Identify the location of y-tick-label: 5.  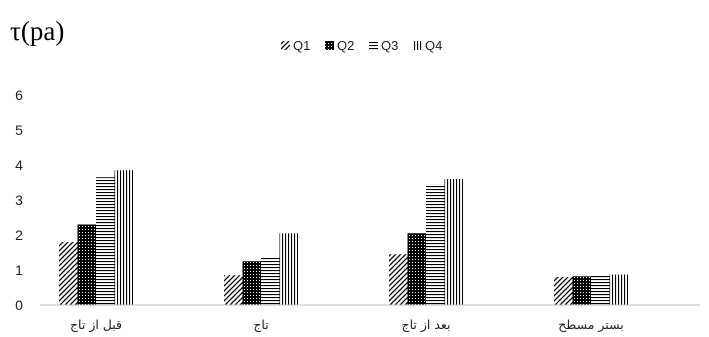
(19, 130).